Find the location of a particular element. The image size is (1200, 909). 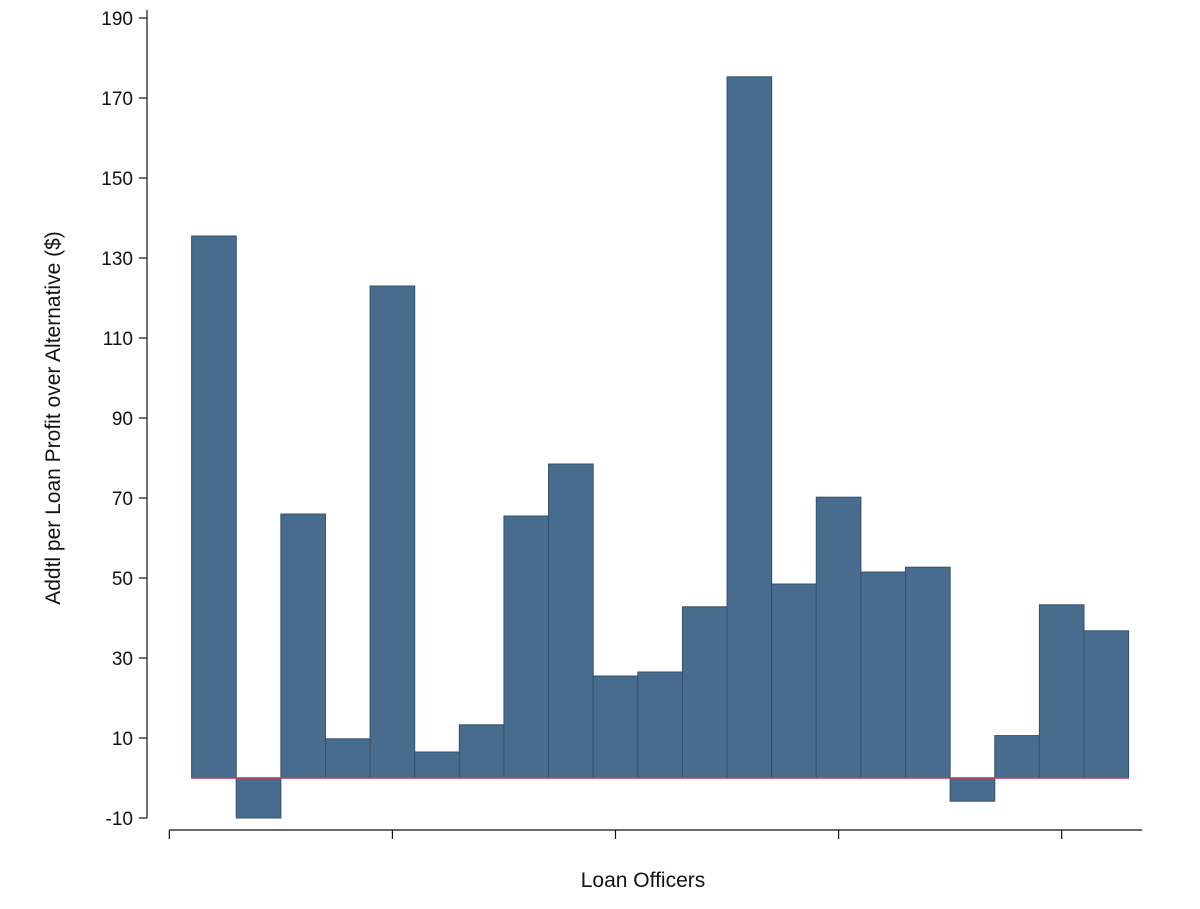

y-tick-label: 70 is located at coordinates (122, 499).